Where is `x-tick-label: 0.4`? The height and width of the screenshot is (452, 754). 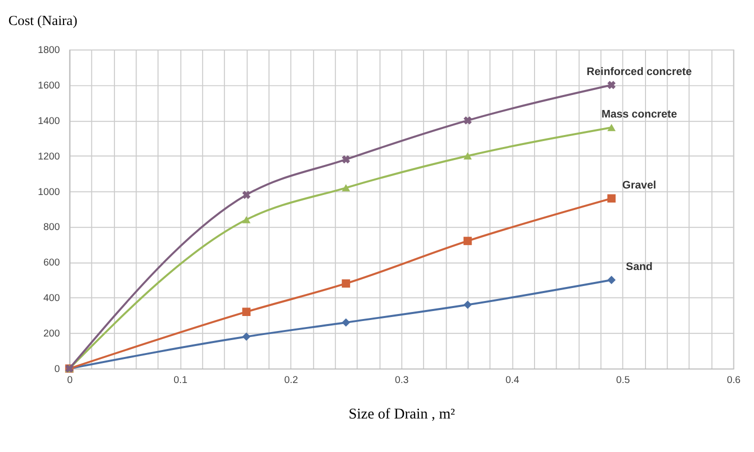
x-tick-label: 0.4 is located at coordinates (513, 380).